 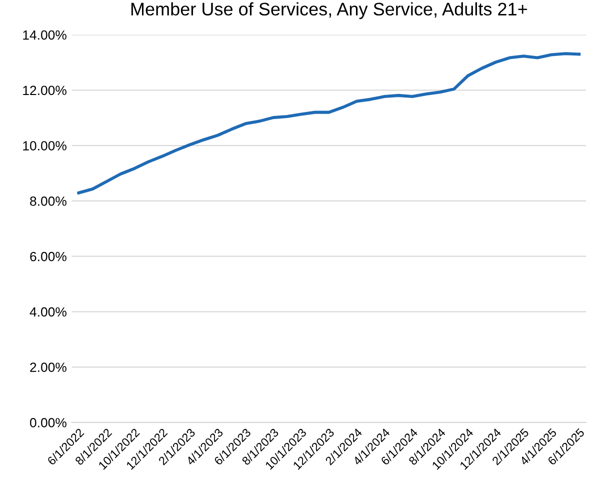 I want to click on y-tick-label: 2.00%, so click(x=48, y=367).